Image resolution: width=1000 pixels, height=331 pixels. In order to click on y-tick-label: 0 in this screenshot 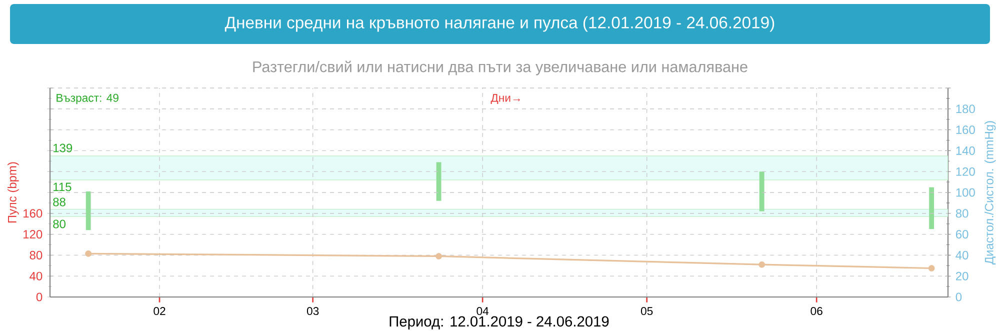, I will do `click(39, 297)`.